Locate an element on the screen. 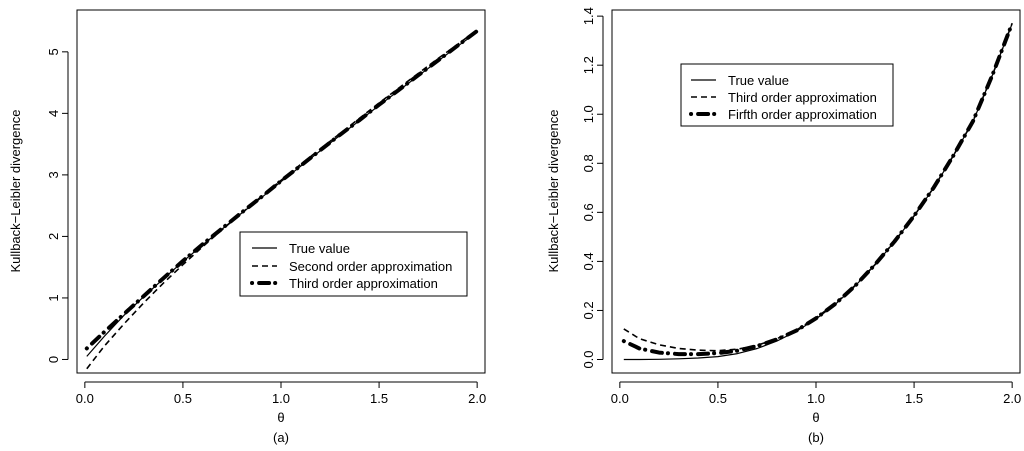 The height and width of the screenshot is (451, 1024). legend-label-fifth: Firfth order approximation is located at coordinates (802, 114).